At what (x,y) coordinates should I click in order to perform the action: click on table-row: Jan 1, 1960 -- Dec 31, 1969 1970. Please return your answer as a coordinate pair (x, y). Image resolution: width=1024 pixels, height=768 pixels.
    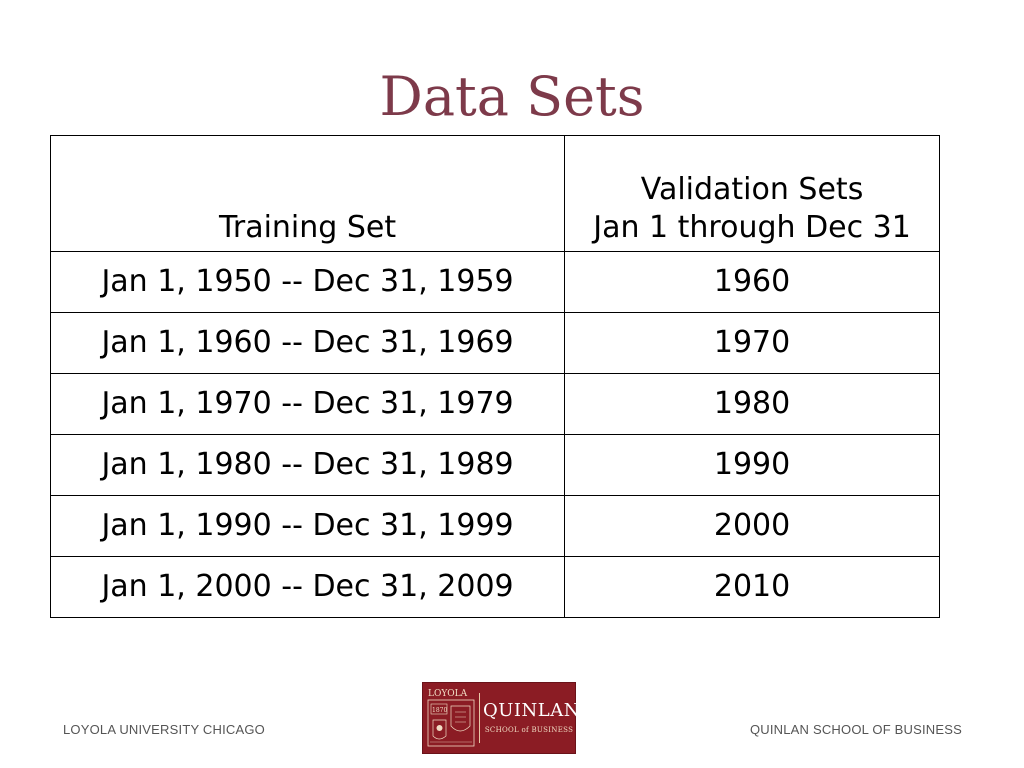
    Looking at the image, I should click on (494, 343).